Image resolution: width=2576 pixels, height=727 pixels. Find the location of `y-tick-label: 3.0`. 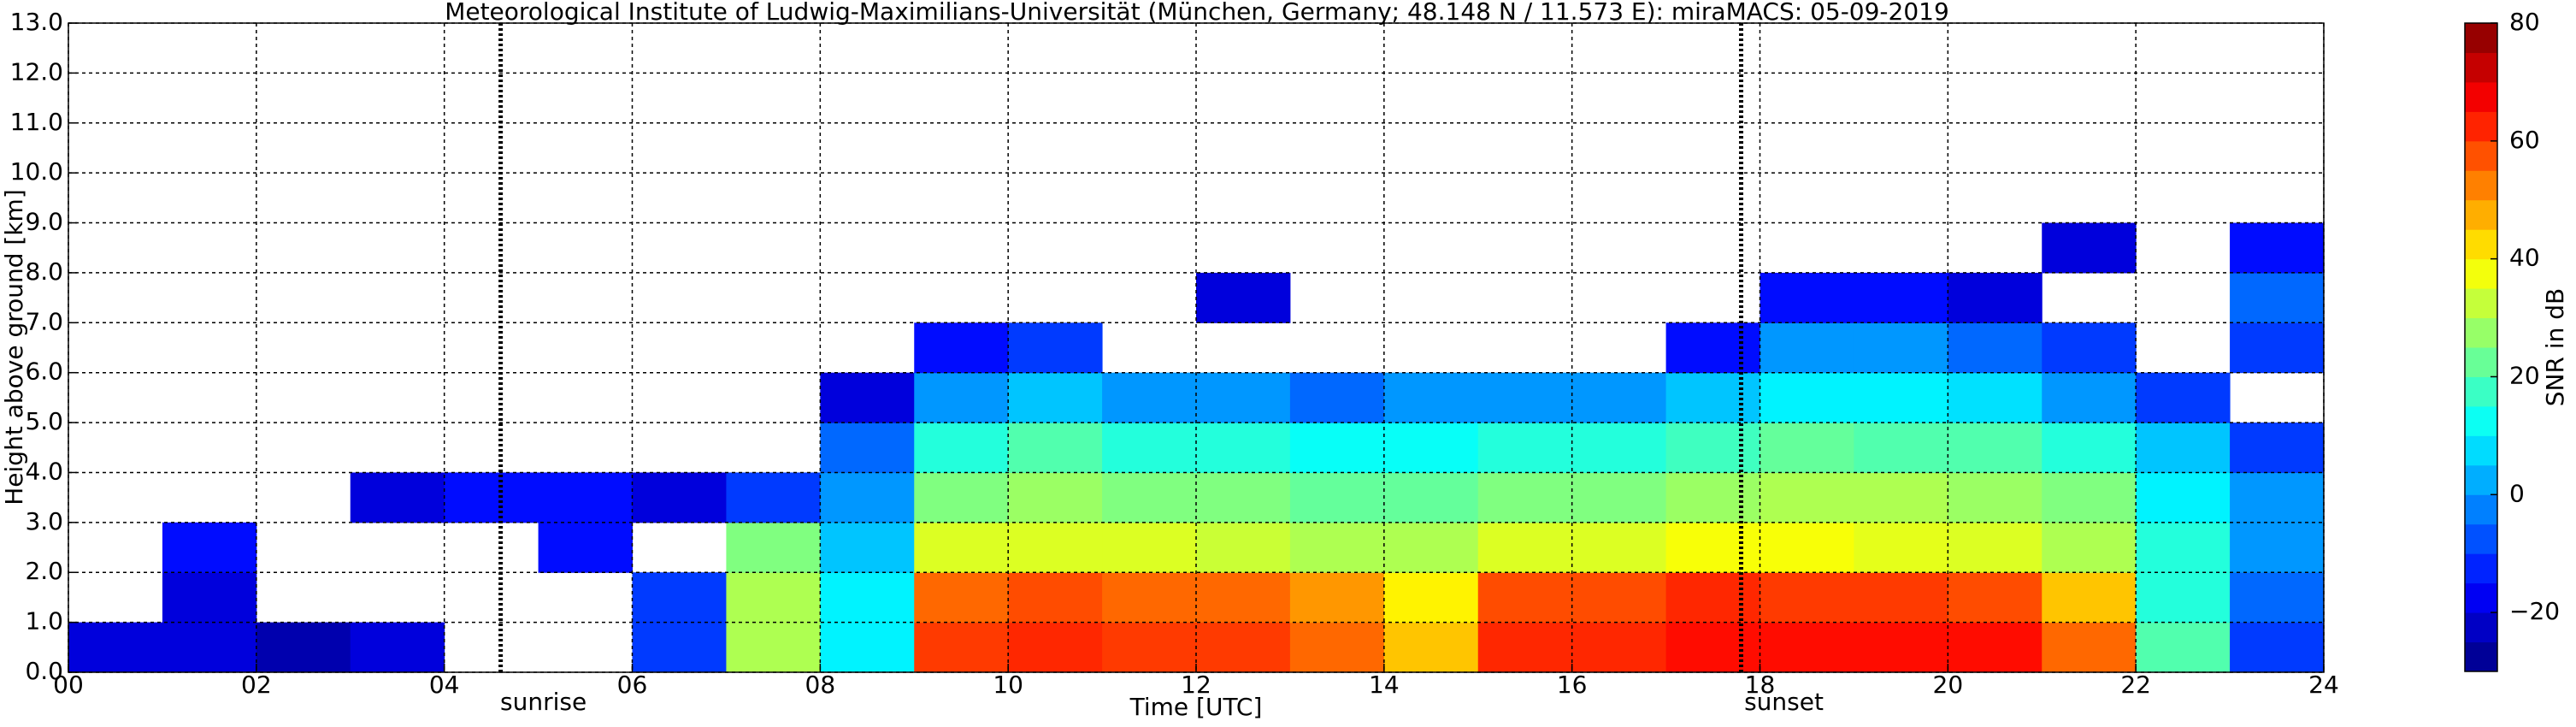

y-tick-label: 3.0 is located at coordinates (44, 521).